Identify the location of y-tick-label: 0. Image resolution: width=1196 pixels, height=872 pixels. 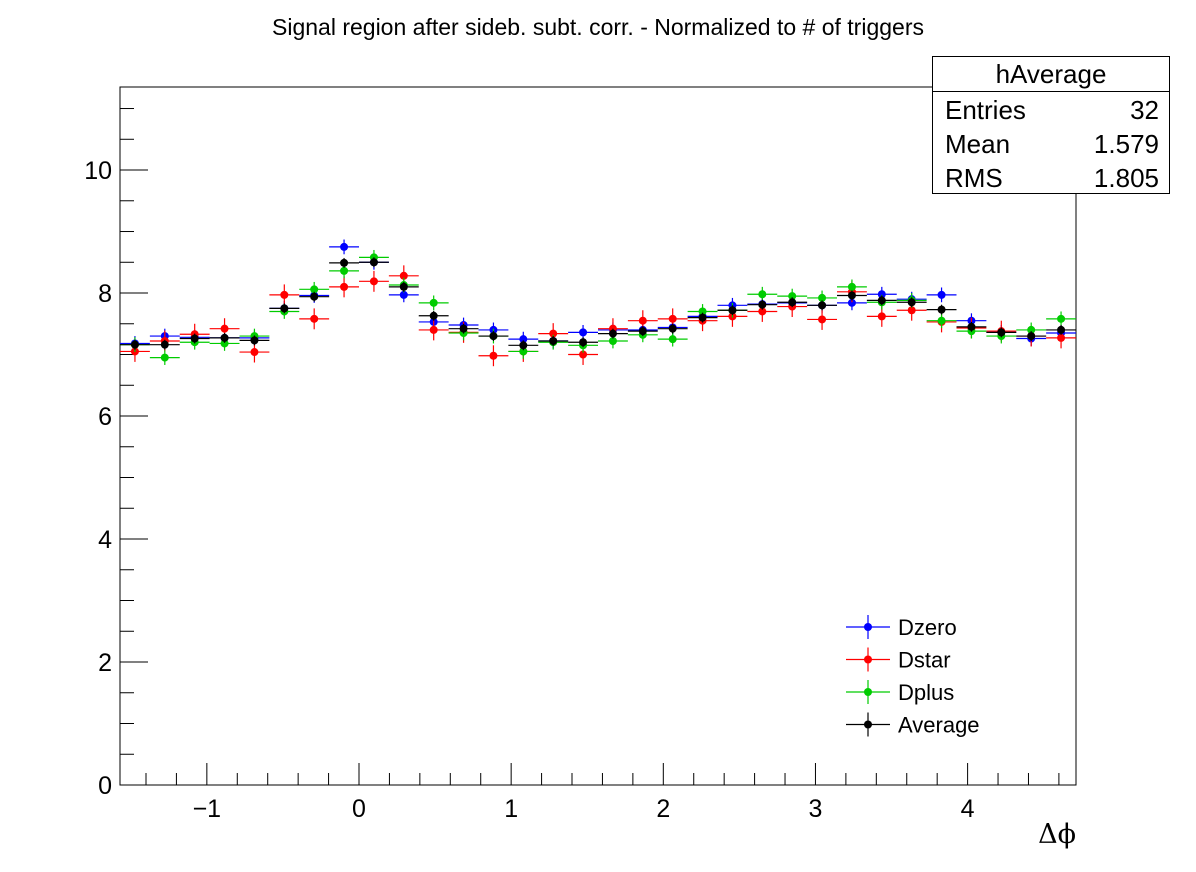
(105, 786).